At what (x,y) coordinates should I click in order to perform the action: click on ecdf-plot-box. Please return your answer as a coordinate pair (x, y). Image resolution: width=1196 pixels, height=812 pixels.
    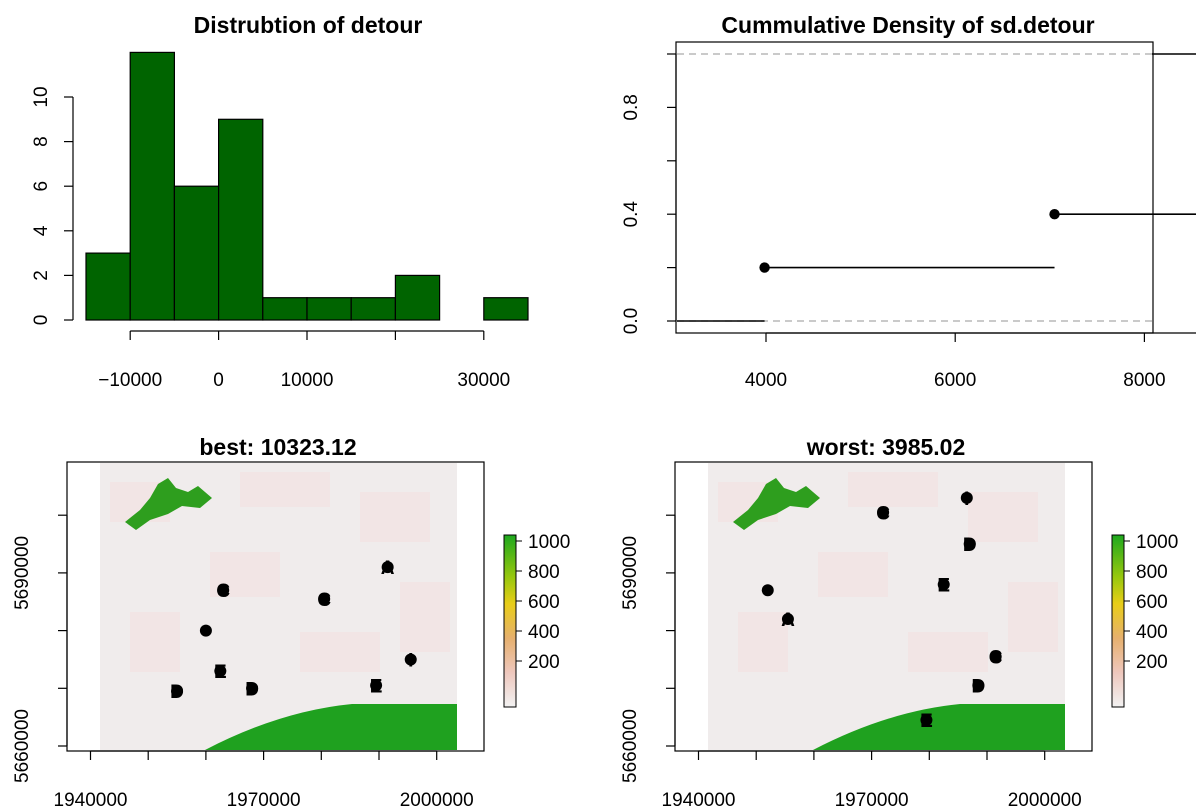
    Looking at the image, I should click on (914, 187).